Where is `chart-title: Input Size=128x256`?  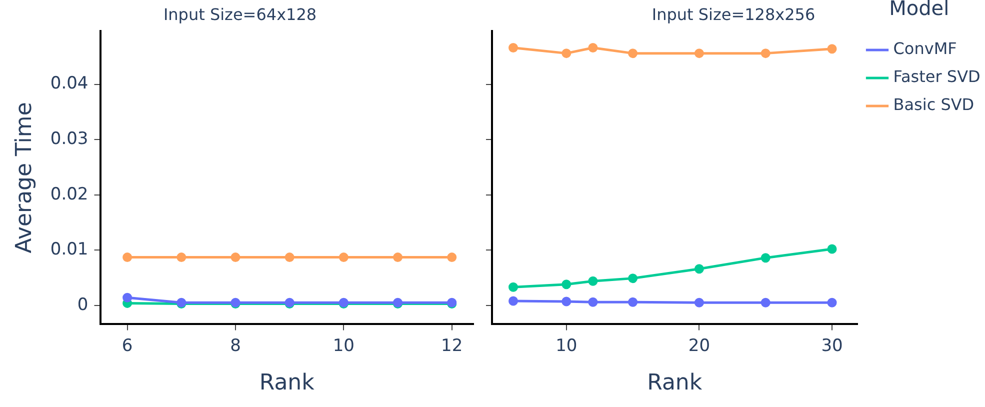 chart-title: Input Size=128x256 is located at coordinates (734, 14).